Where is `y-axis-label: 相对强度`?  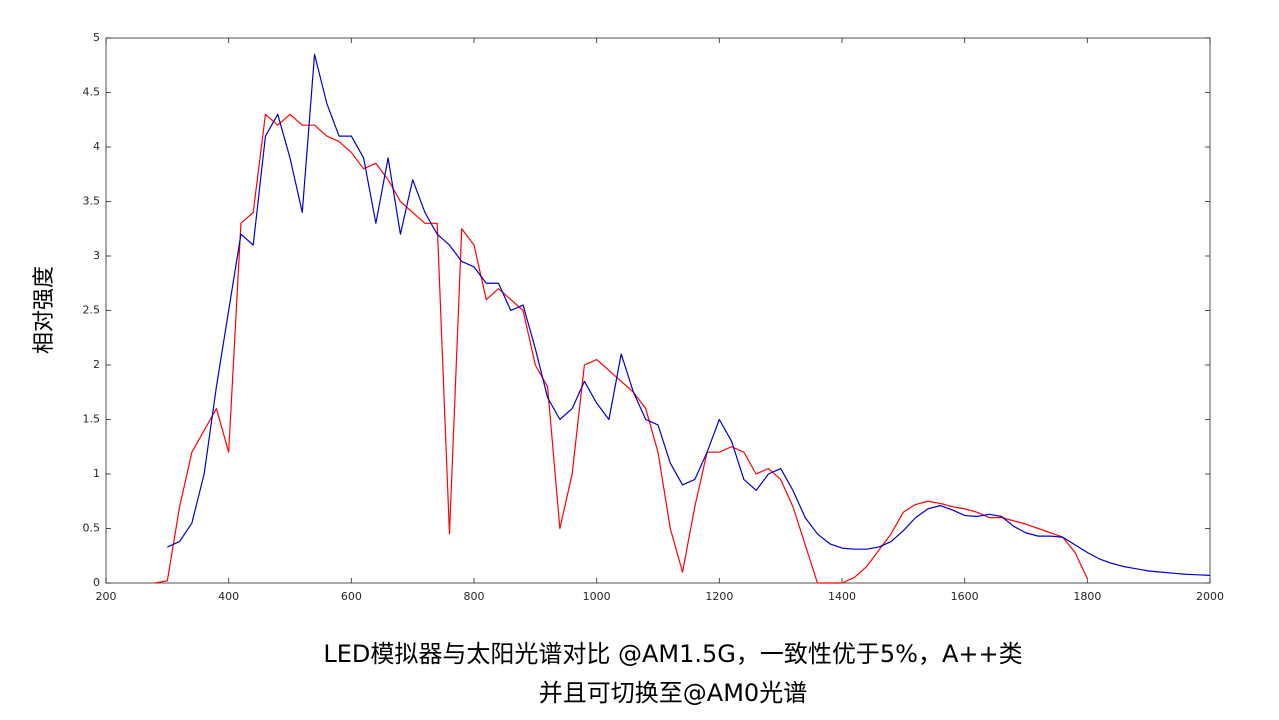
y-axis-label: 相对强度 is located at coordinates (44, 310).